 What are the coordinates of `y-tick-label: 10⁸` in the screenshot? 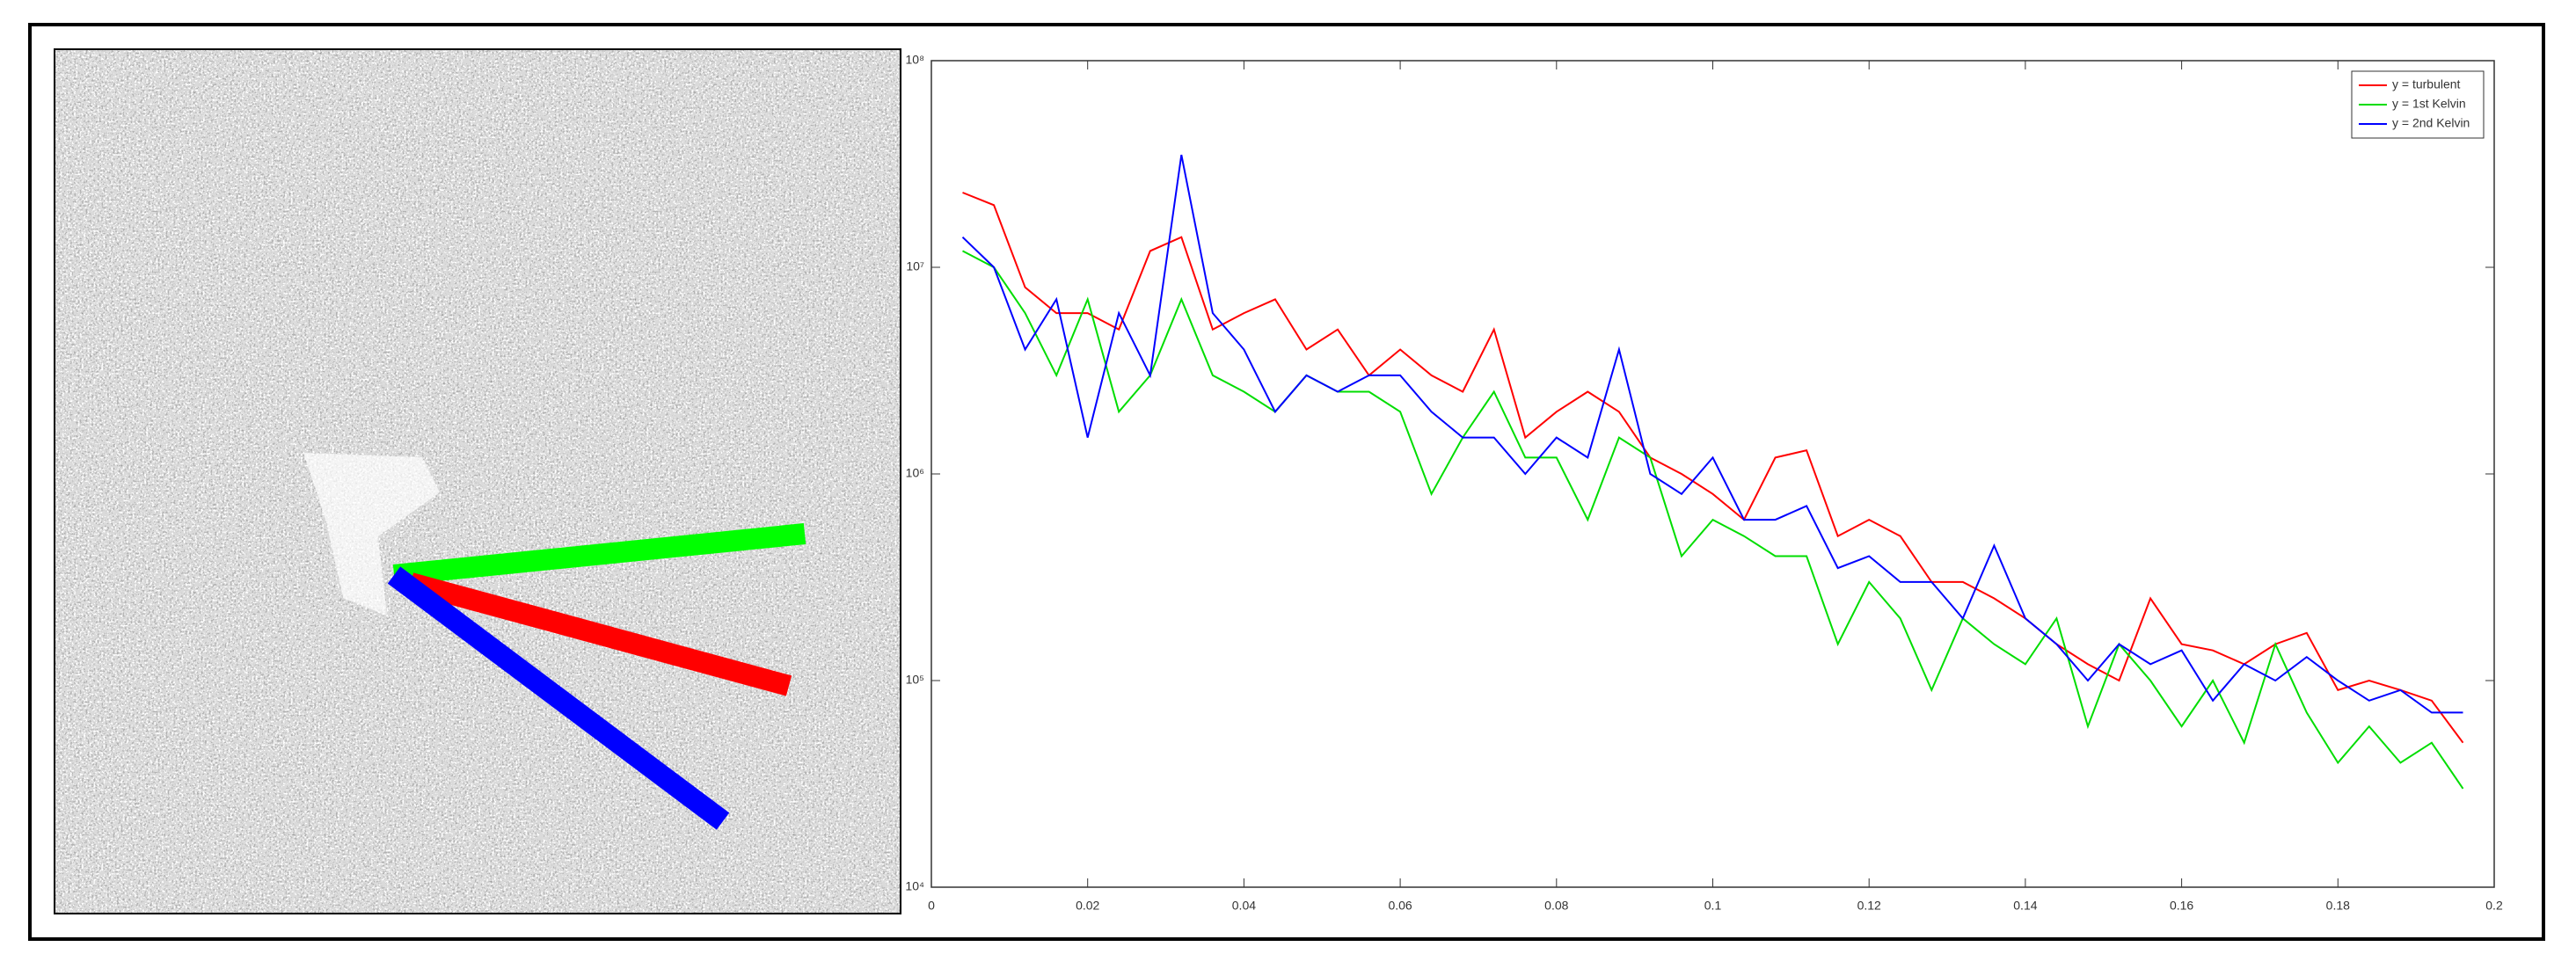 It's located at (916, 60).